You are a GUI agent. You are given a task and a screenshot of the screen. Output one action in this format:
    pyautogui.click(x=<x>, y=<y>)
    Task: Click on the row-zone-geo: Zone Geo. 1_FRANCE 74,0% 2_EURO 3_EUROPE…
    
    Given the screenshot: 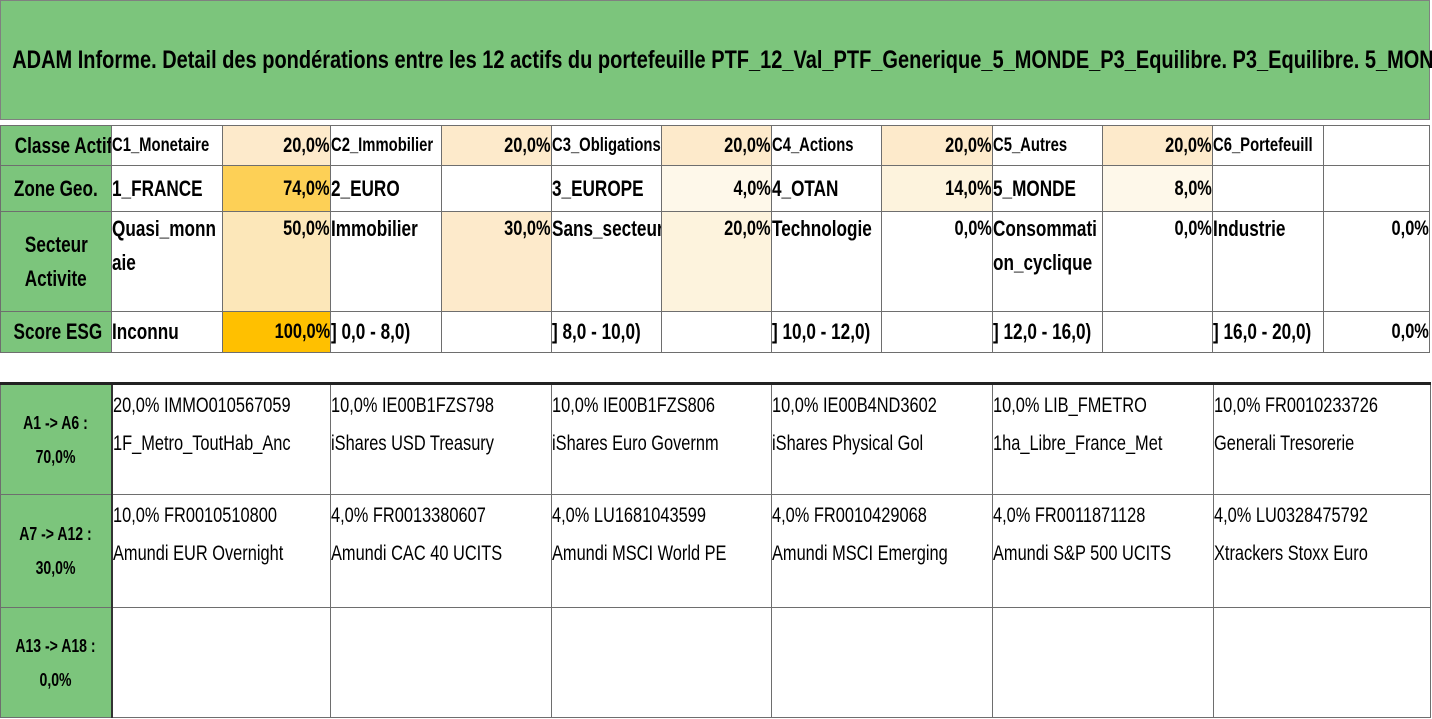 What is the action you would take?
    pyautogui.click(x=715, y=188)
    